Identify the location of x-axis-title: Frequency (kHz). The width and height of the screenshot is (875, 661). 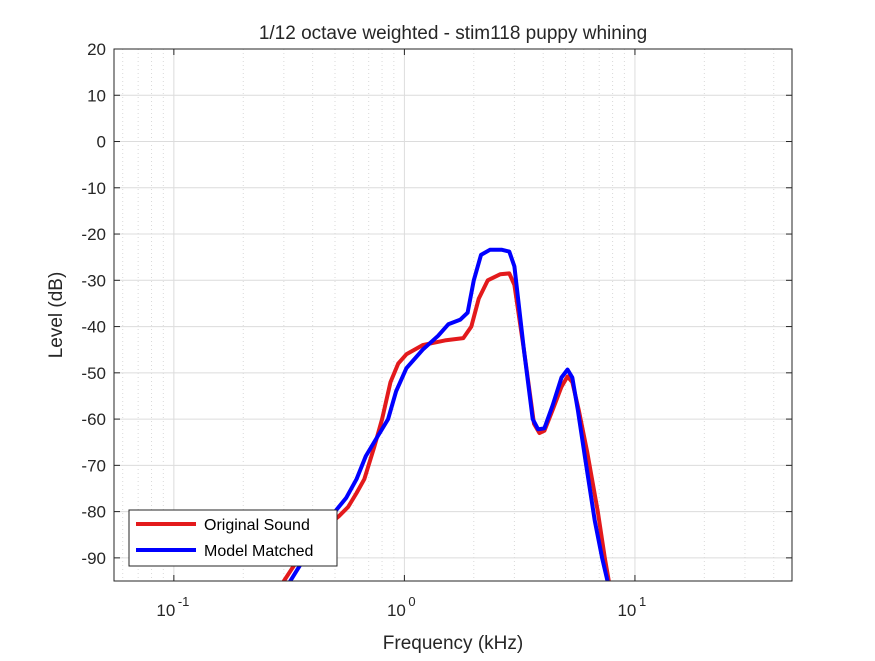
(453, 643).